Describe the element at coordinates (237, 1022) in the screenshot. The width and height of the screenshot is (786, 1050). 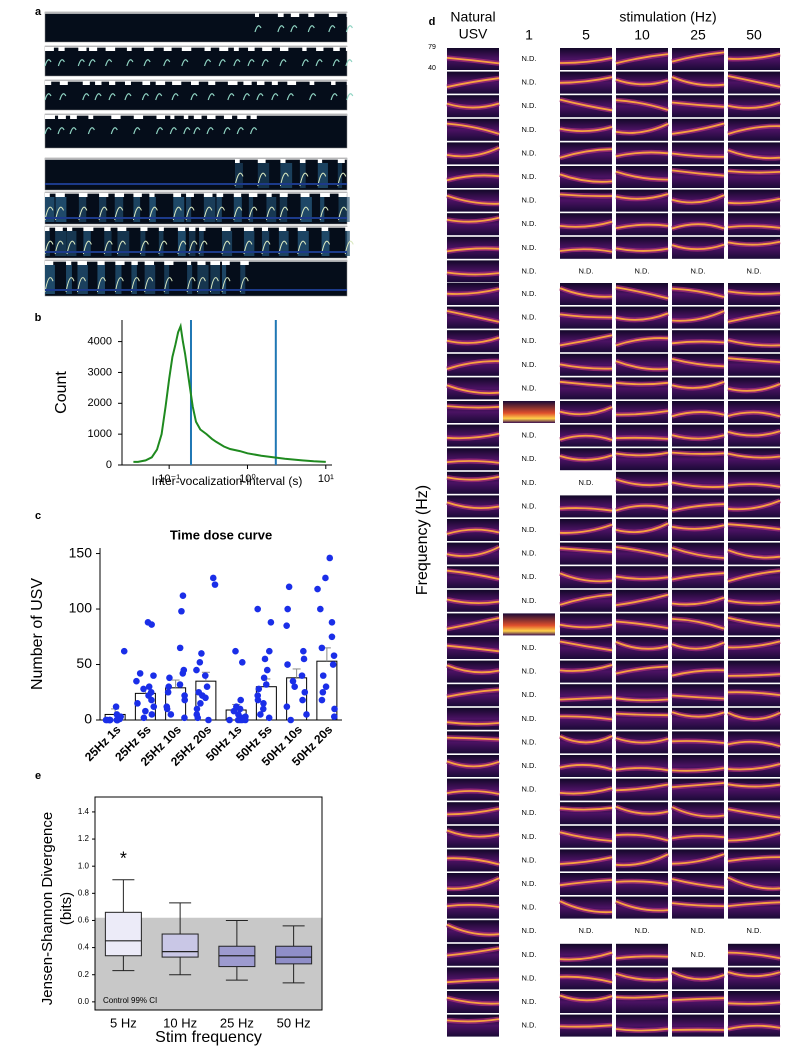
I see `x-tick-label: 25 Hz` at that location.